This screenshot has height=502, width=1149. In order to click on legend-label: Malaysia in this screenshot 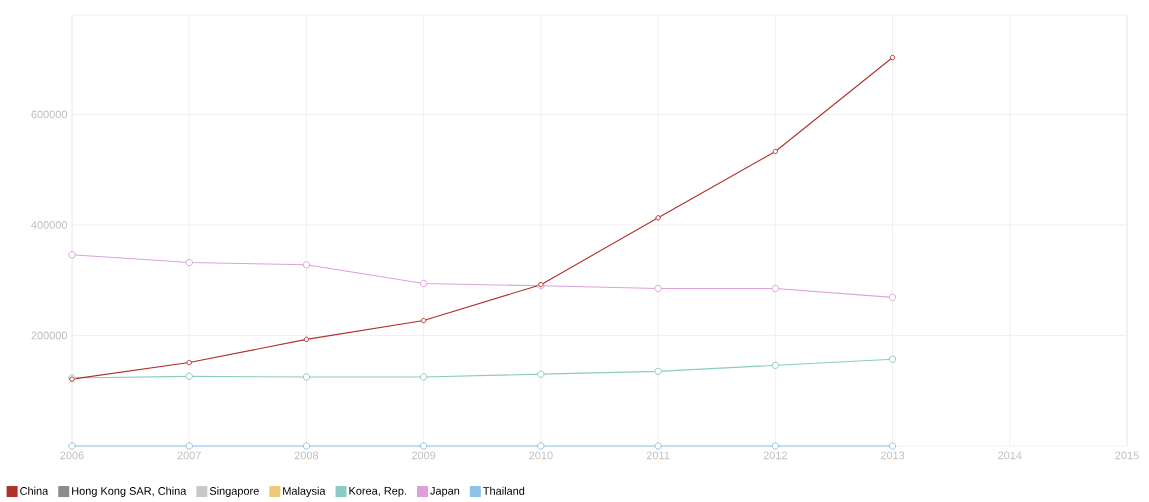, I will do `click(304, 492)`.